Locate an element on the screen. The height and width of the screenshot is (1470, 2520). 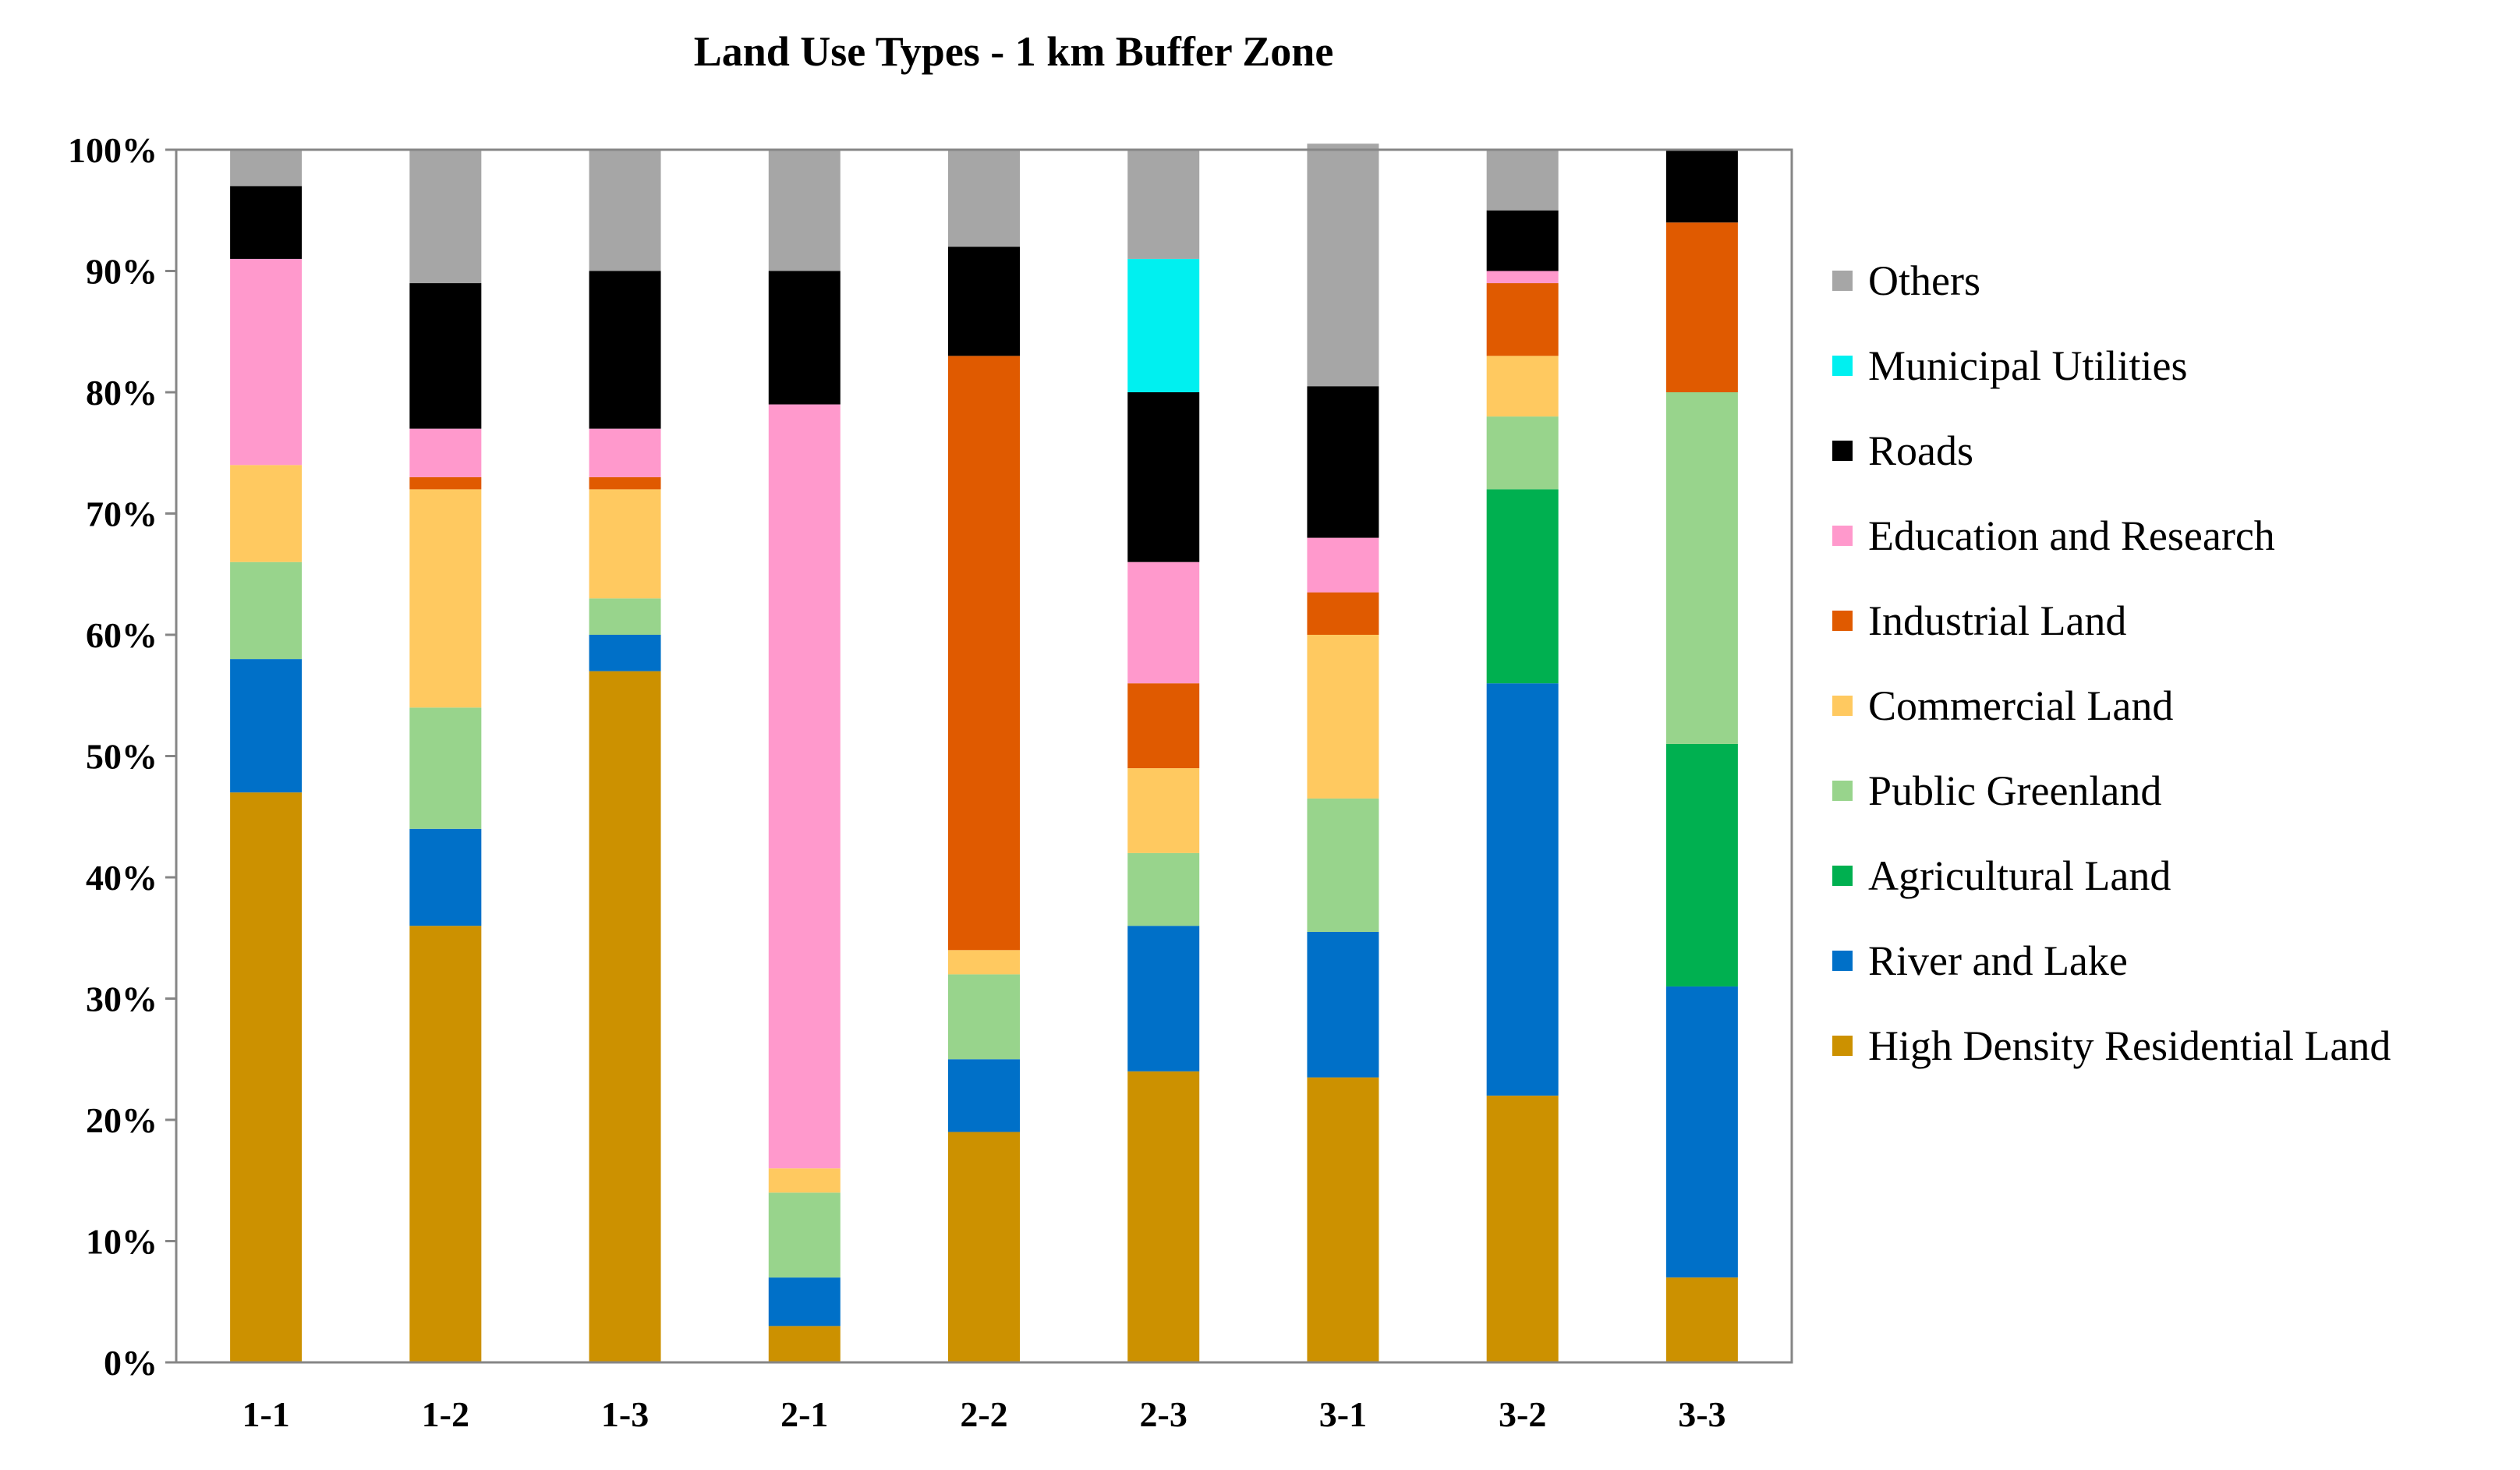
y-axis: 0% 10% 20% 30% 40% 50% 60% 70% 80% 90% 100% is located at coordinates (122, 756).